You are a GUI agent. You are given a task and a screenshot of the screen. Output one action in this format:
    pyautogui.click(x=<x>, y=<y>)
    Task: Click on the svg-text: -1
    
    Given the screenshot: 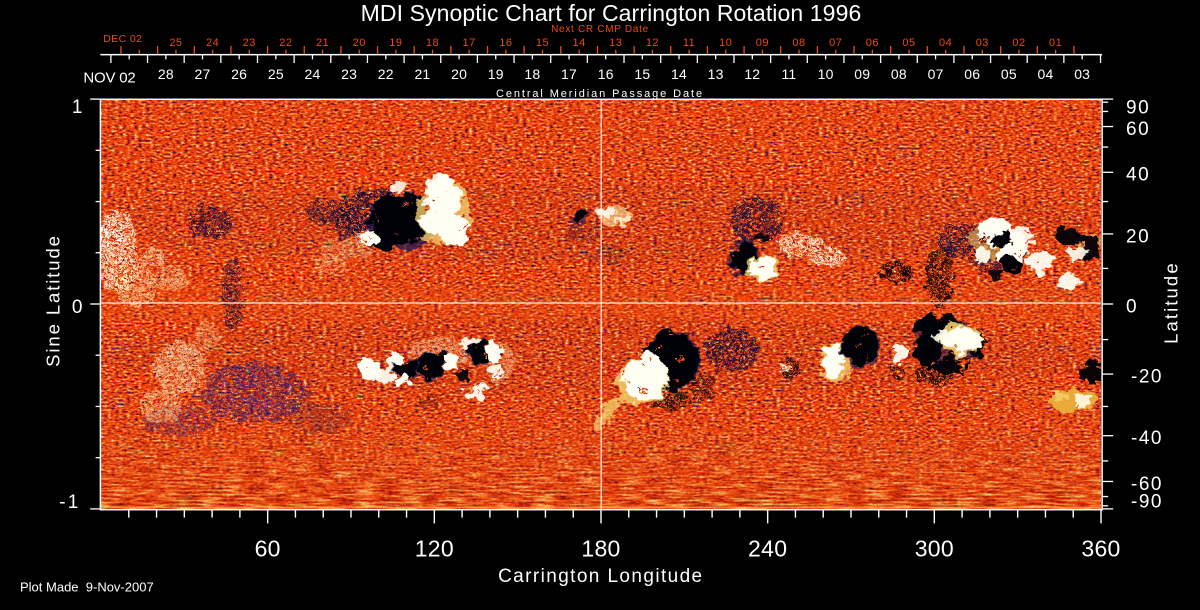 What is the action you would take?
    pyautogui.click(x=69, y=502)
    